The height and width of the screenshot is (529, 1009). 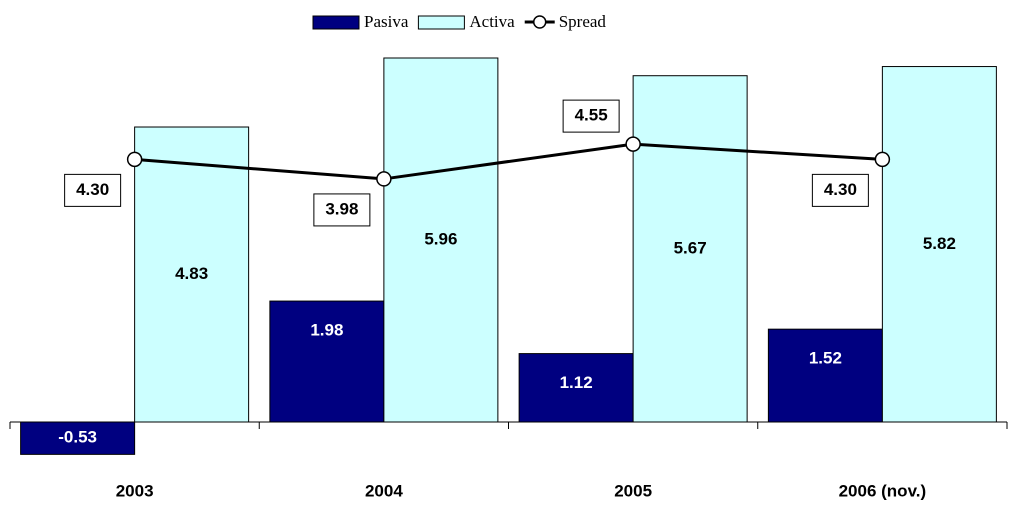 I want to click on spread-line, so click(x=508, y=161).